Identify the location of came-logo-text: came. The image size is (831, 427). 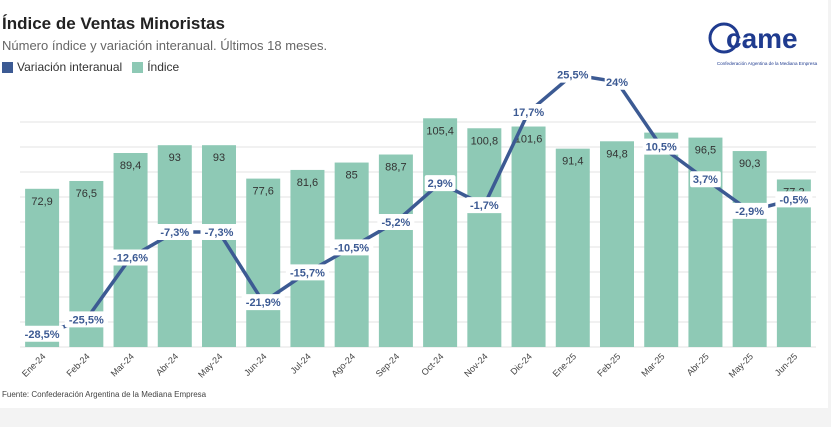
(762, 38).